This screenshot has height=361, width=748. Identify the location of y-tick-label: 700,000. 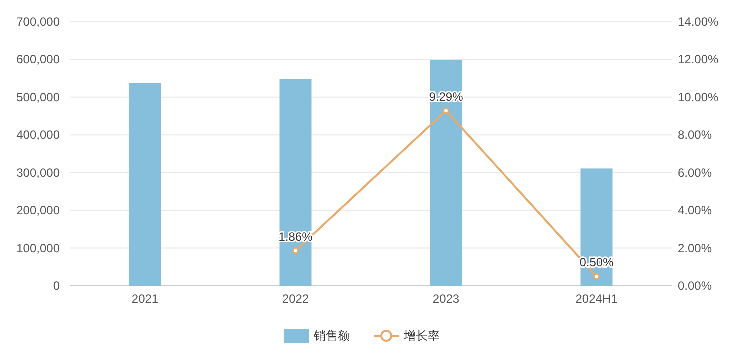
(38, 22).